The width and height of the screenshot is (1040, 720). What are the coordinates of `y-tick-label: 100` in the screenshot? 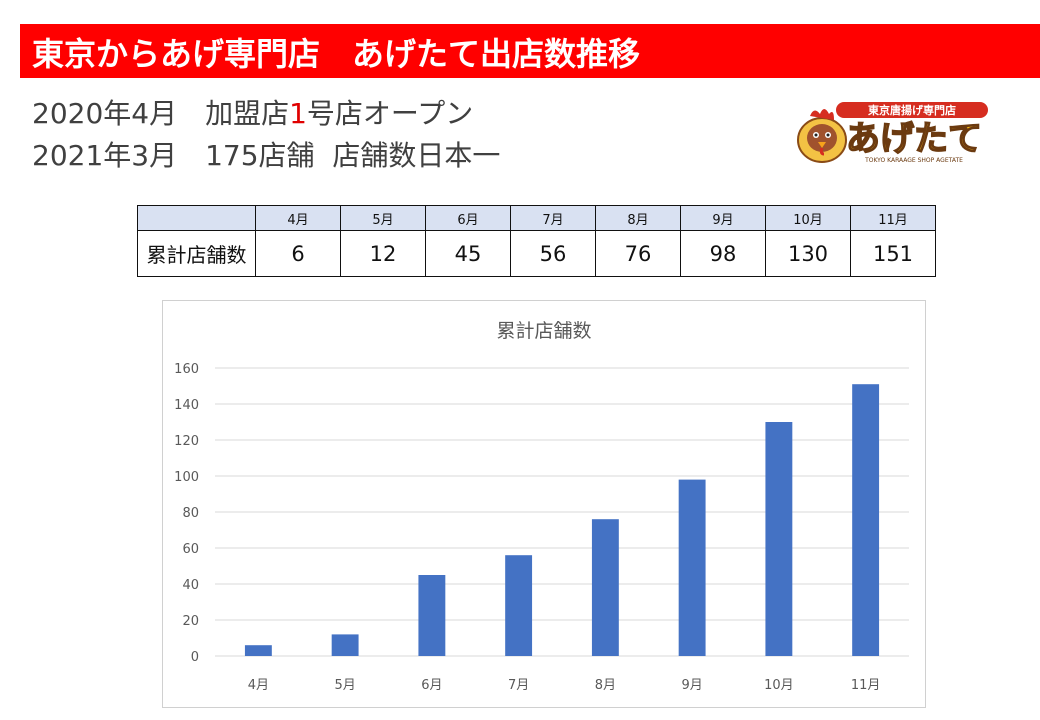 It's located at (186, 477).